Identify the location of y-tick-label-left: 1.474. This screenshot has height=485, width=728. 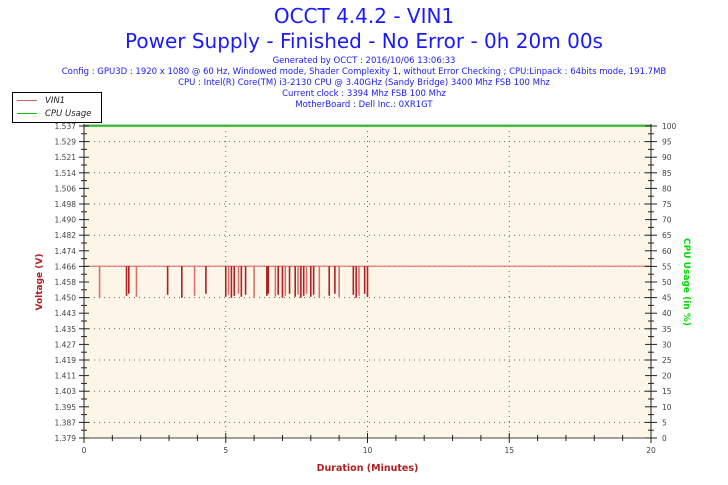
(66, 251).